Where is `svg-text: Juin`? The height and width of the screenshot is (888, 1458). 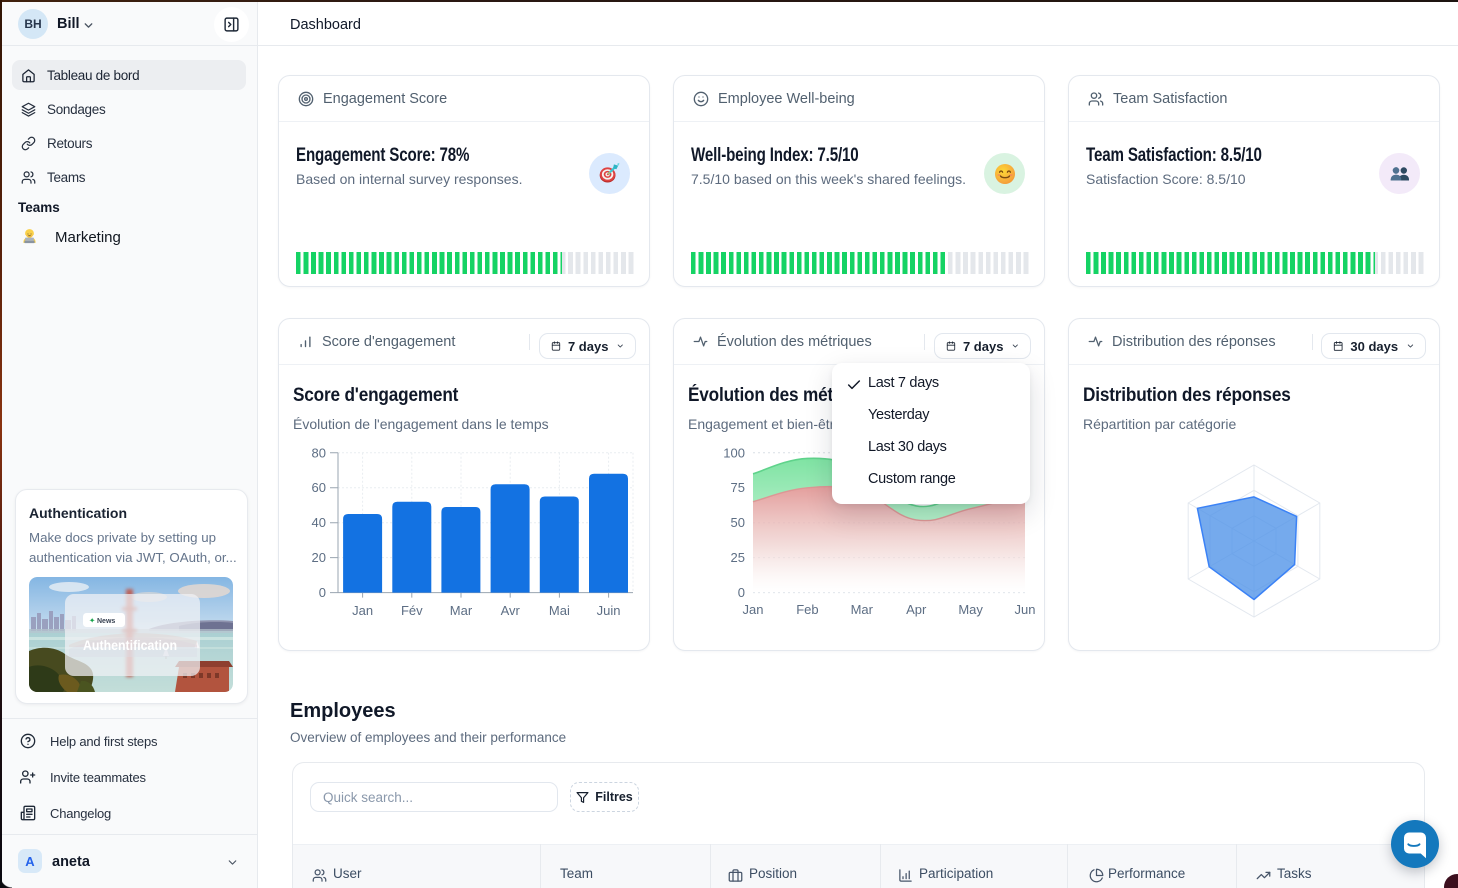
svg-text: Juin is located at coordinates (609, 610).